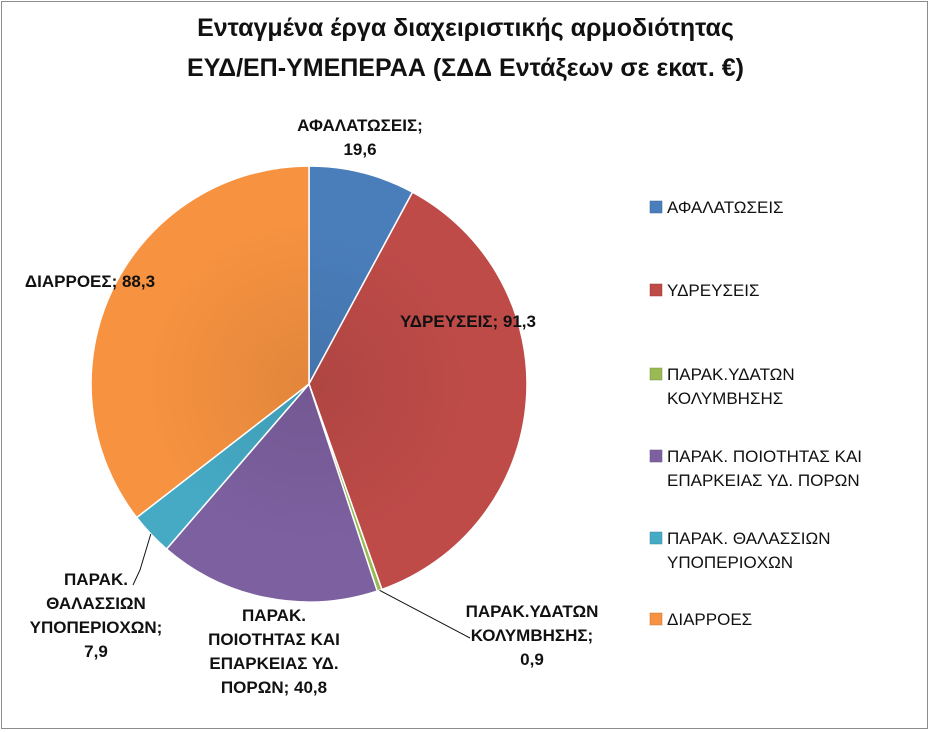 The image size is (931, 732). Describe the element at coordinates (96, 603) in the screenshot. I see `data-label-5-line-2: ΘΑΛΑΣΣΙΩΝ` at that location.